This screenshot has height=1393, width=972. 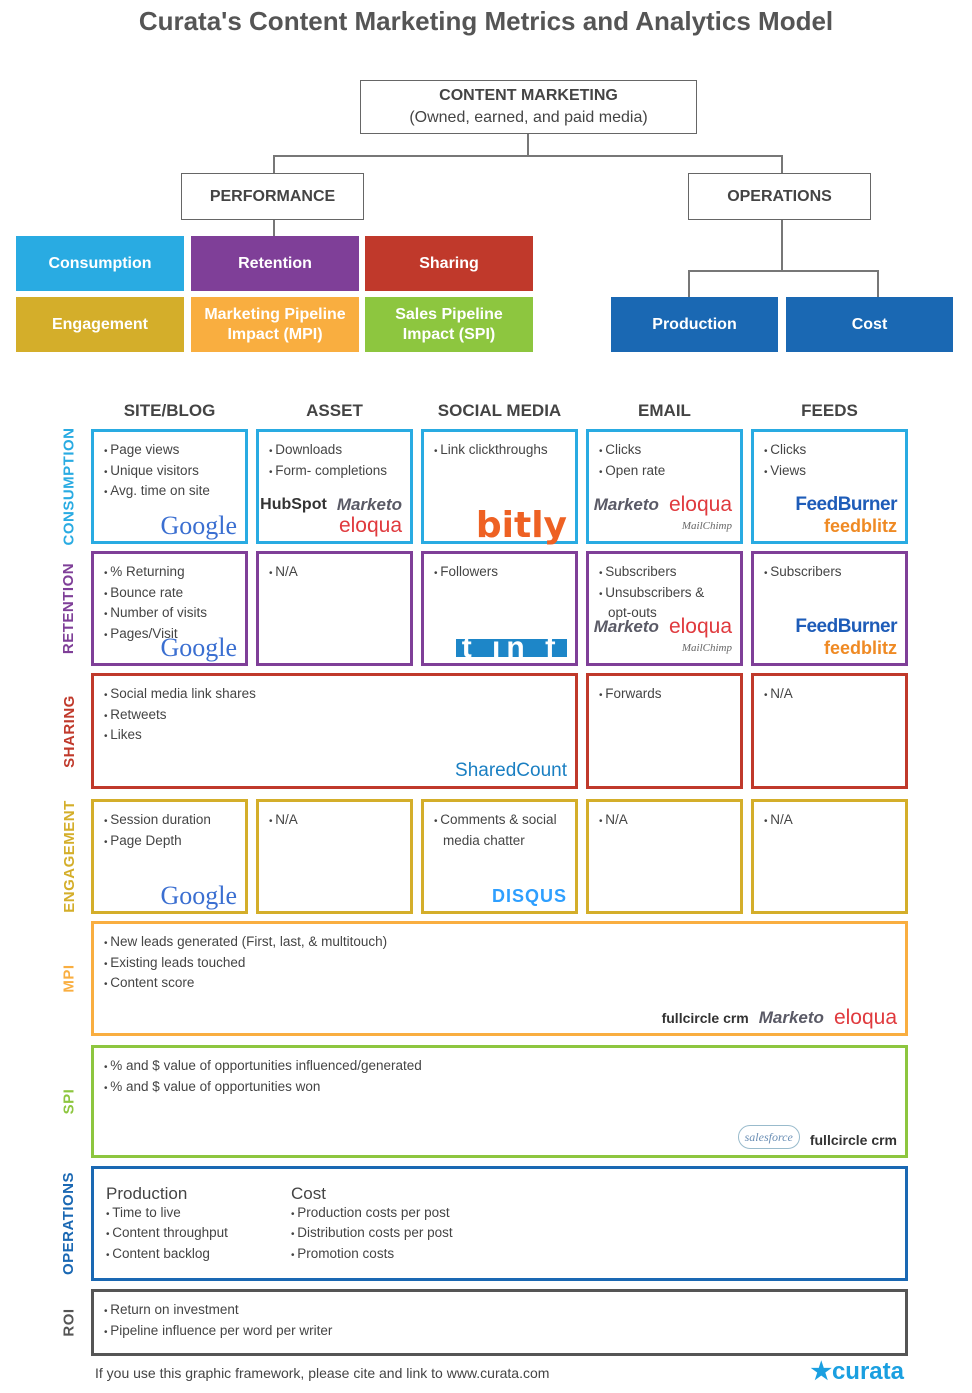 What do you see at coordinates (499, 1088) in the screenshot?
I see `metric-item: % and $ value of opportunities won` at bounding box center [499, 1088].